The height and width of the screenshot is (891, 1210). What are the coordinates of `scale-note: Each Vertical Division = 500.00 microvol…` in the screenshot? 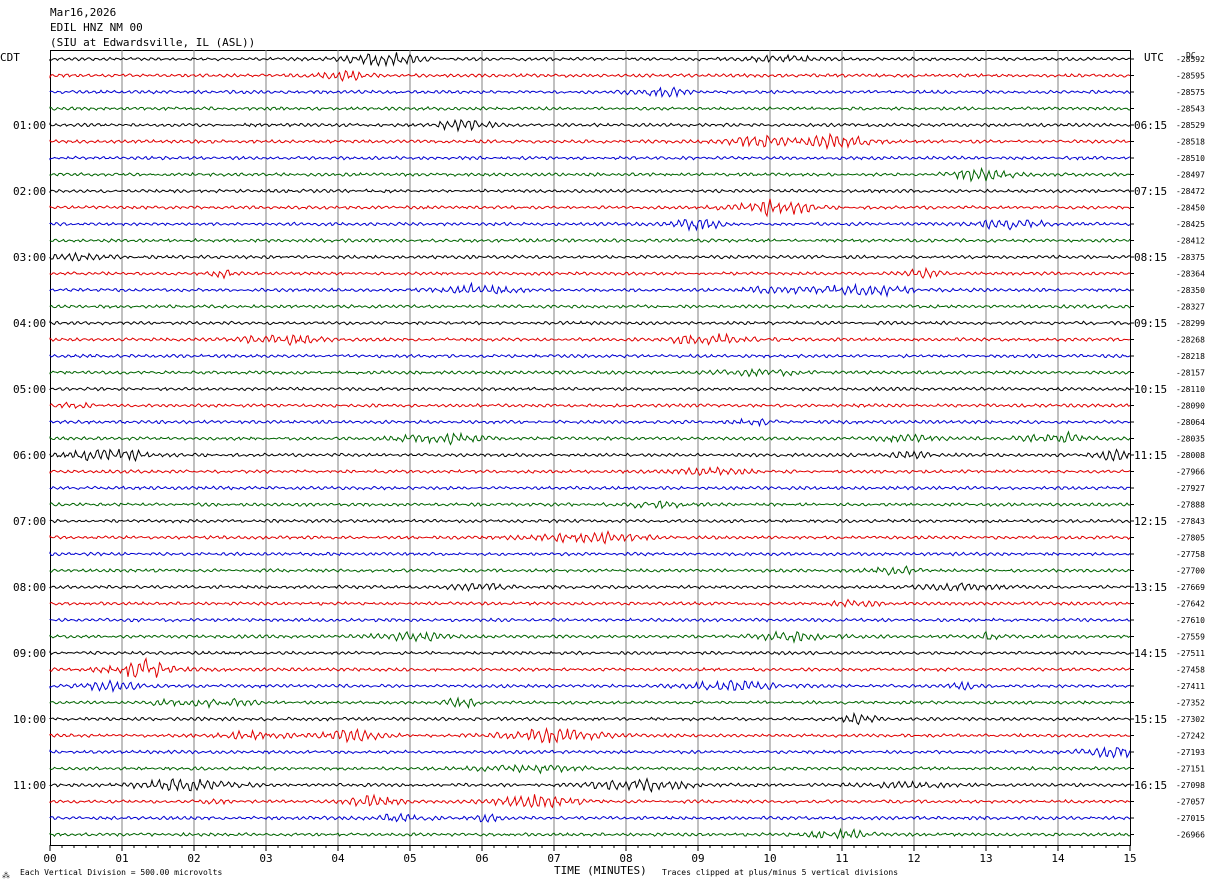 It's located at (121, 872).